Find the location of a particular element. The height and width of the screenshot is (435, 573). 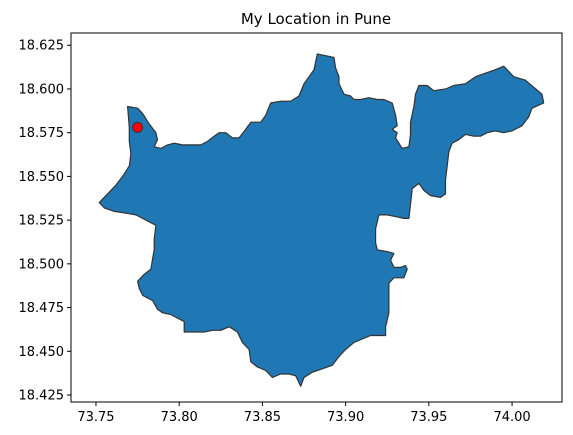

y-tick-label: 18.475 is located at coordinates (42, 308).